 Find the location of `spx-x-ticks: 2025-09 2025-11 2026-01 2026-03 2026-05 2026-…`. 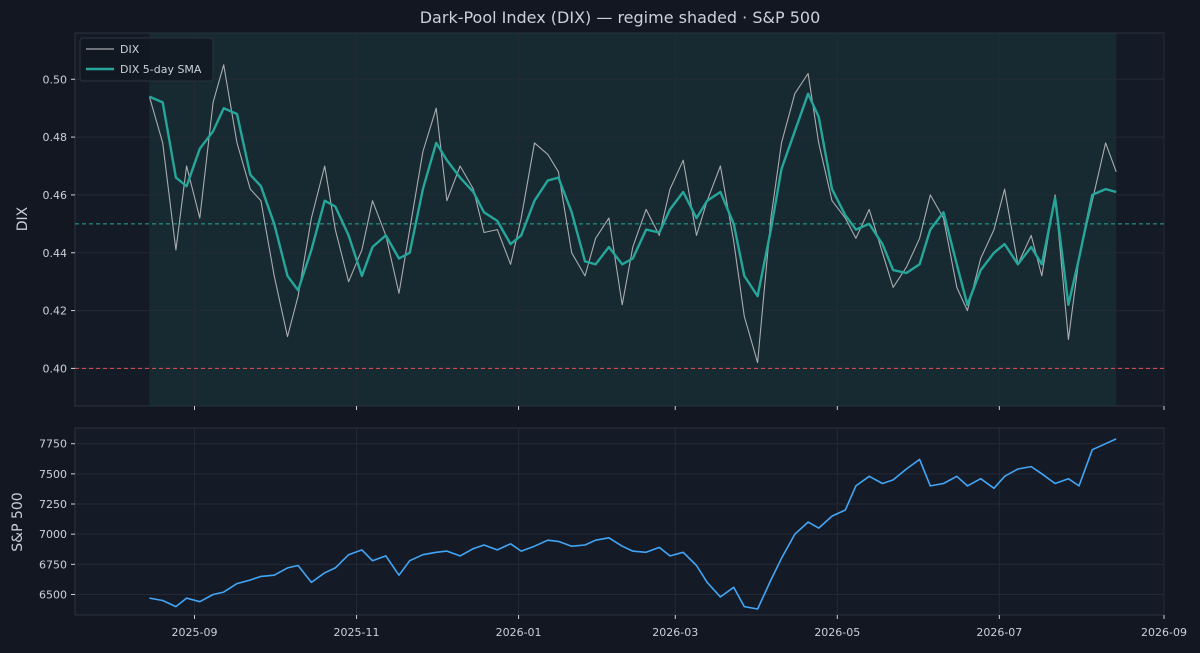

spx-x-ticks: 2025-09 2025-11 2026-01 2026-03 2026-05 2026-… is located at coordinates (679, 627).